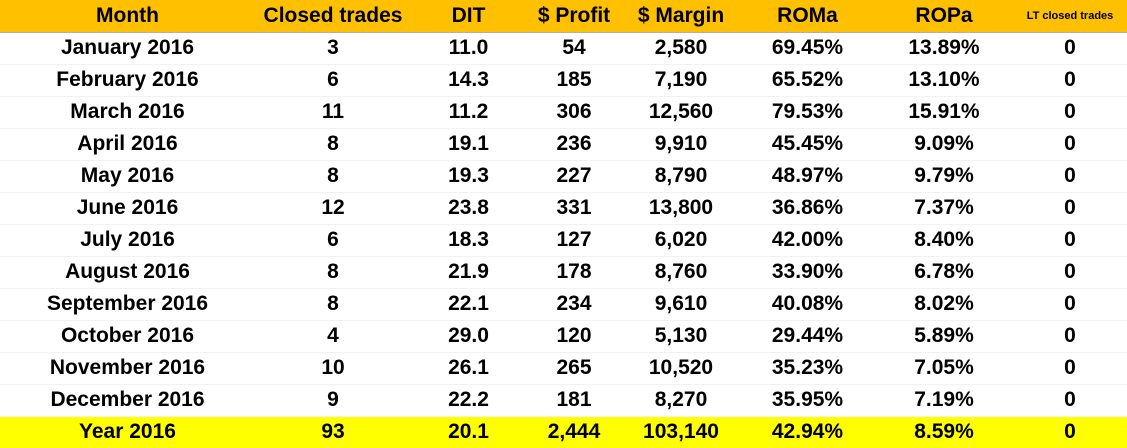 The height and width of the screenshot is (448, 1127). I want to click on cell-ropa: 7.37%, so click(944, 208).